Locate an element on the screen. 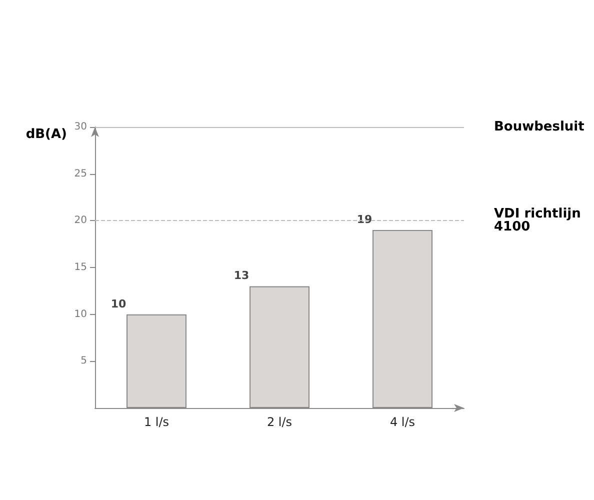  x-tick-label: 2 l/s is located at coordinates (279, 422).